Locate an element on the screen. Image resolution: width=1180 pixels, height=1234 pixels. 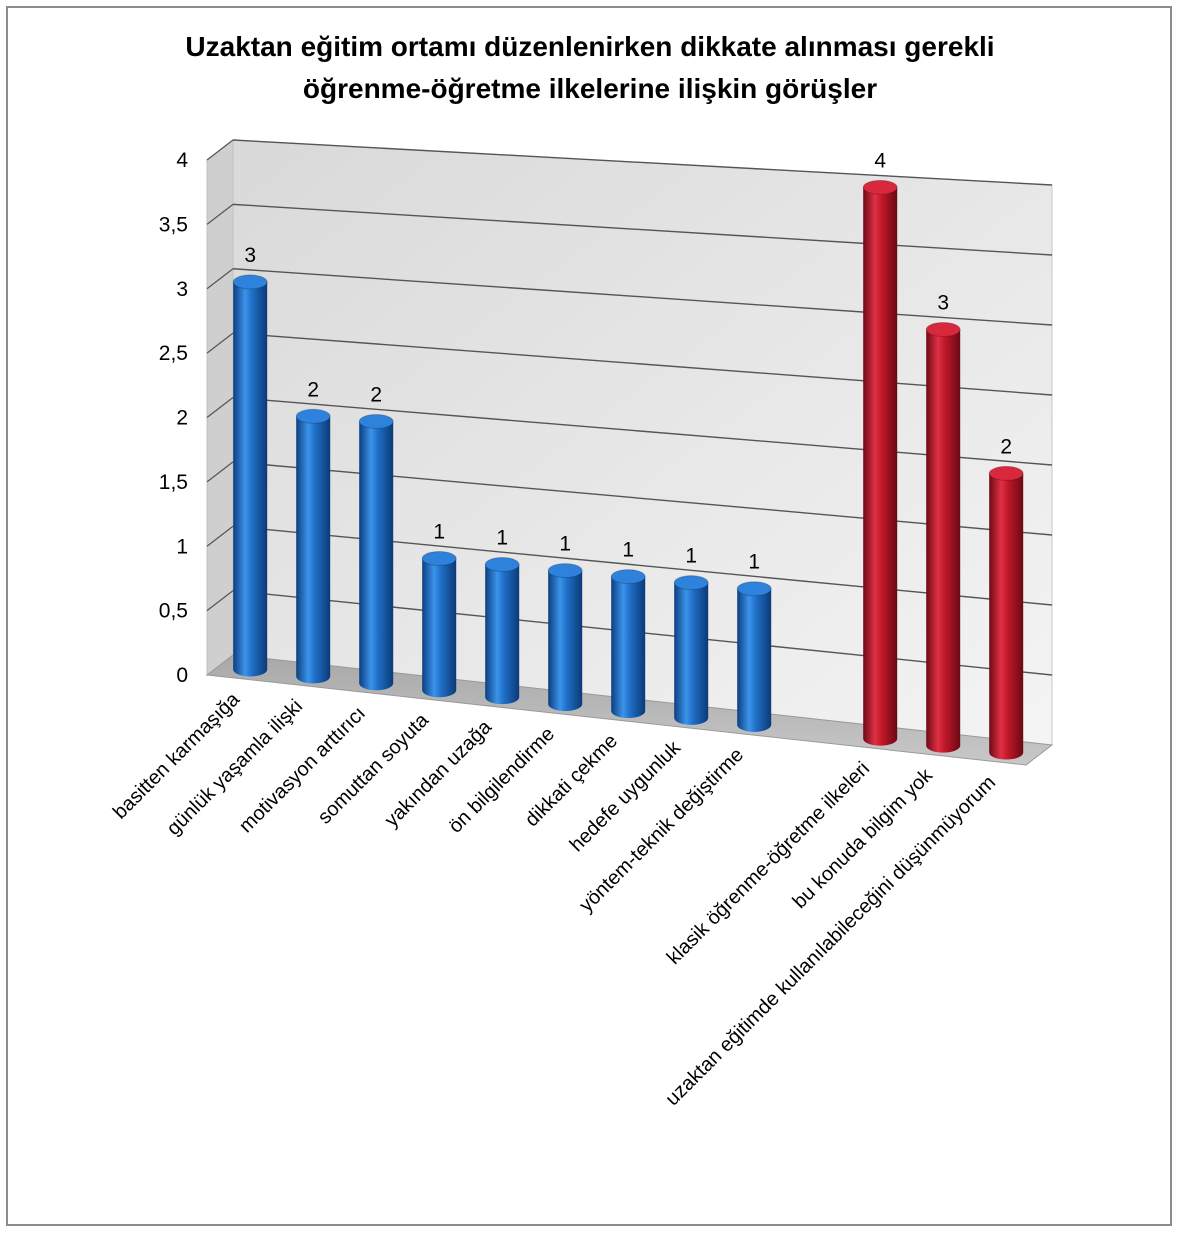
y-tick-label: 0 is located at coordinates (182, 675).